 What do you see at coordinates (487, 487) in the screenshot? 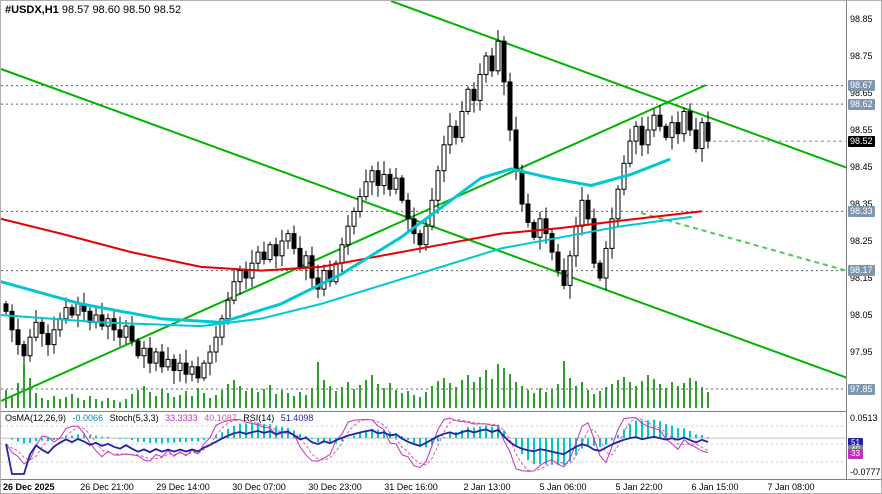
I see `time-axis-label: 2 Jan 13:00` at bounding box center [487, 487].